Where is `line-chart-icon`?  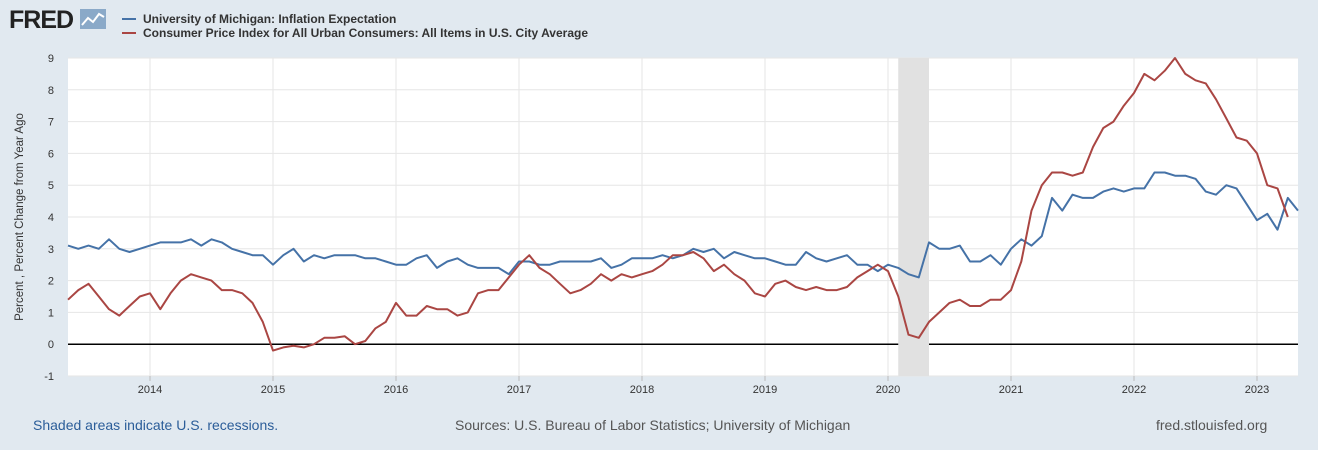
line-chart-icon is located at coordinates (92, 19).